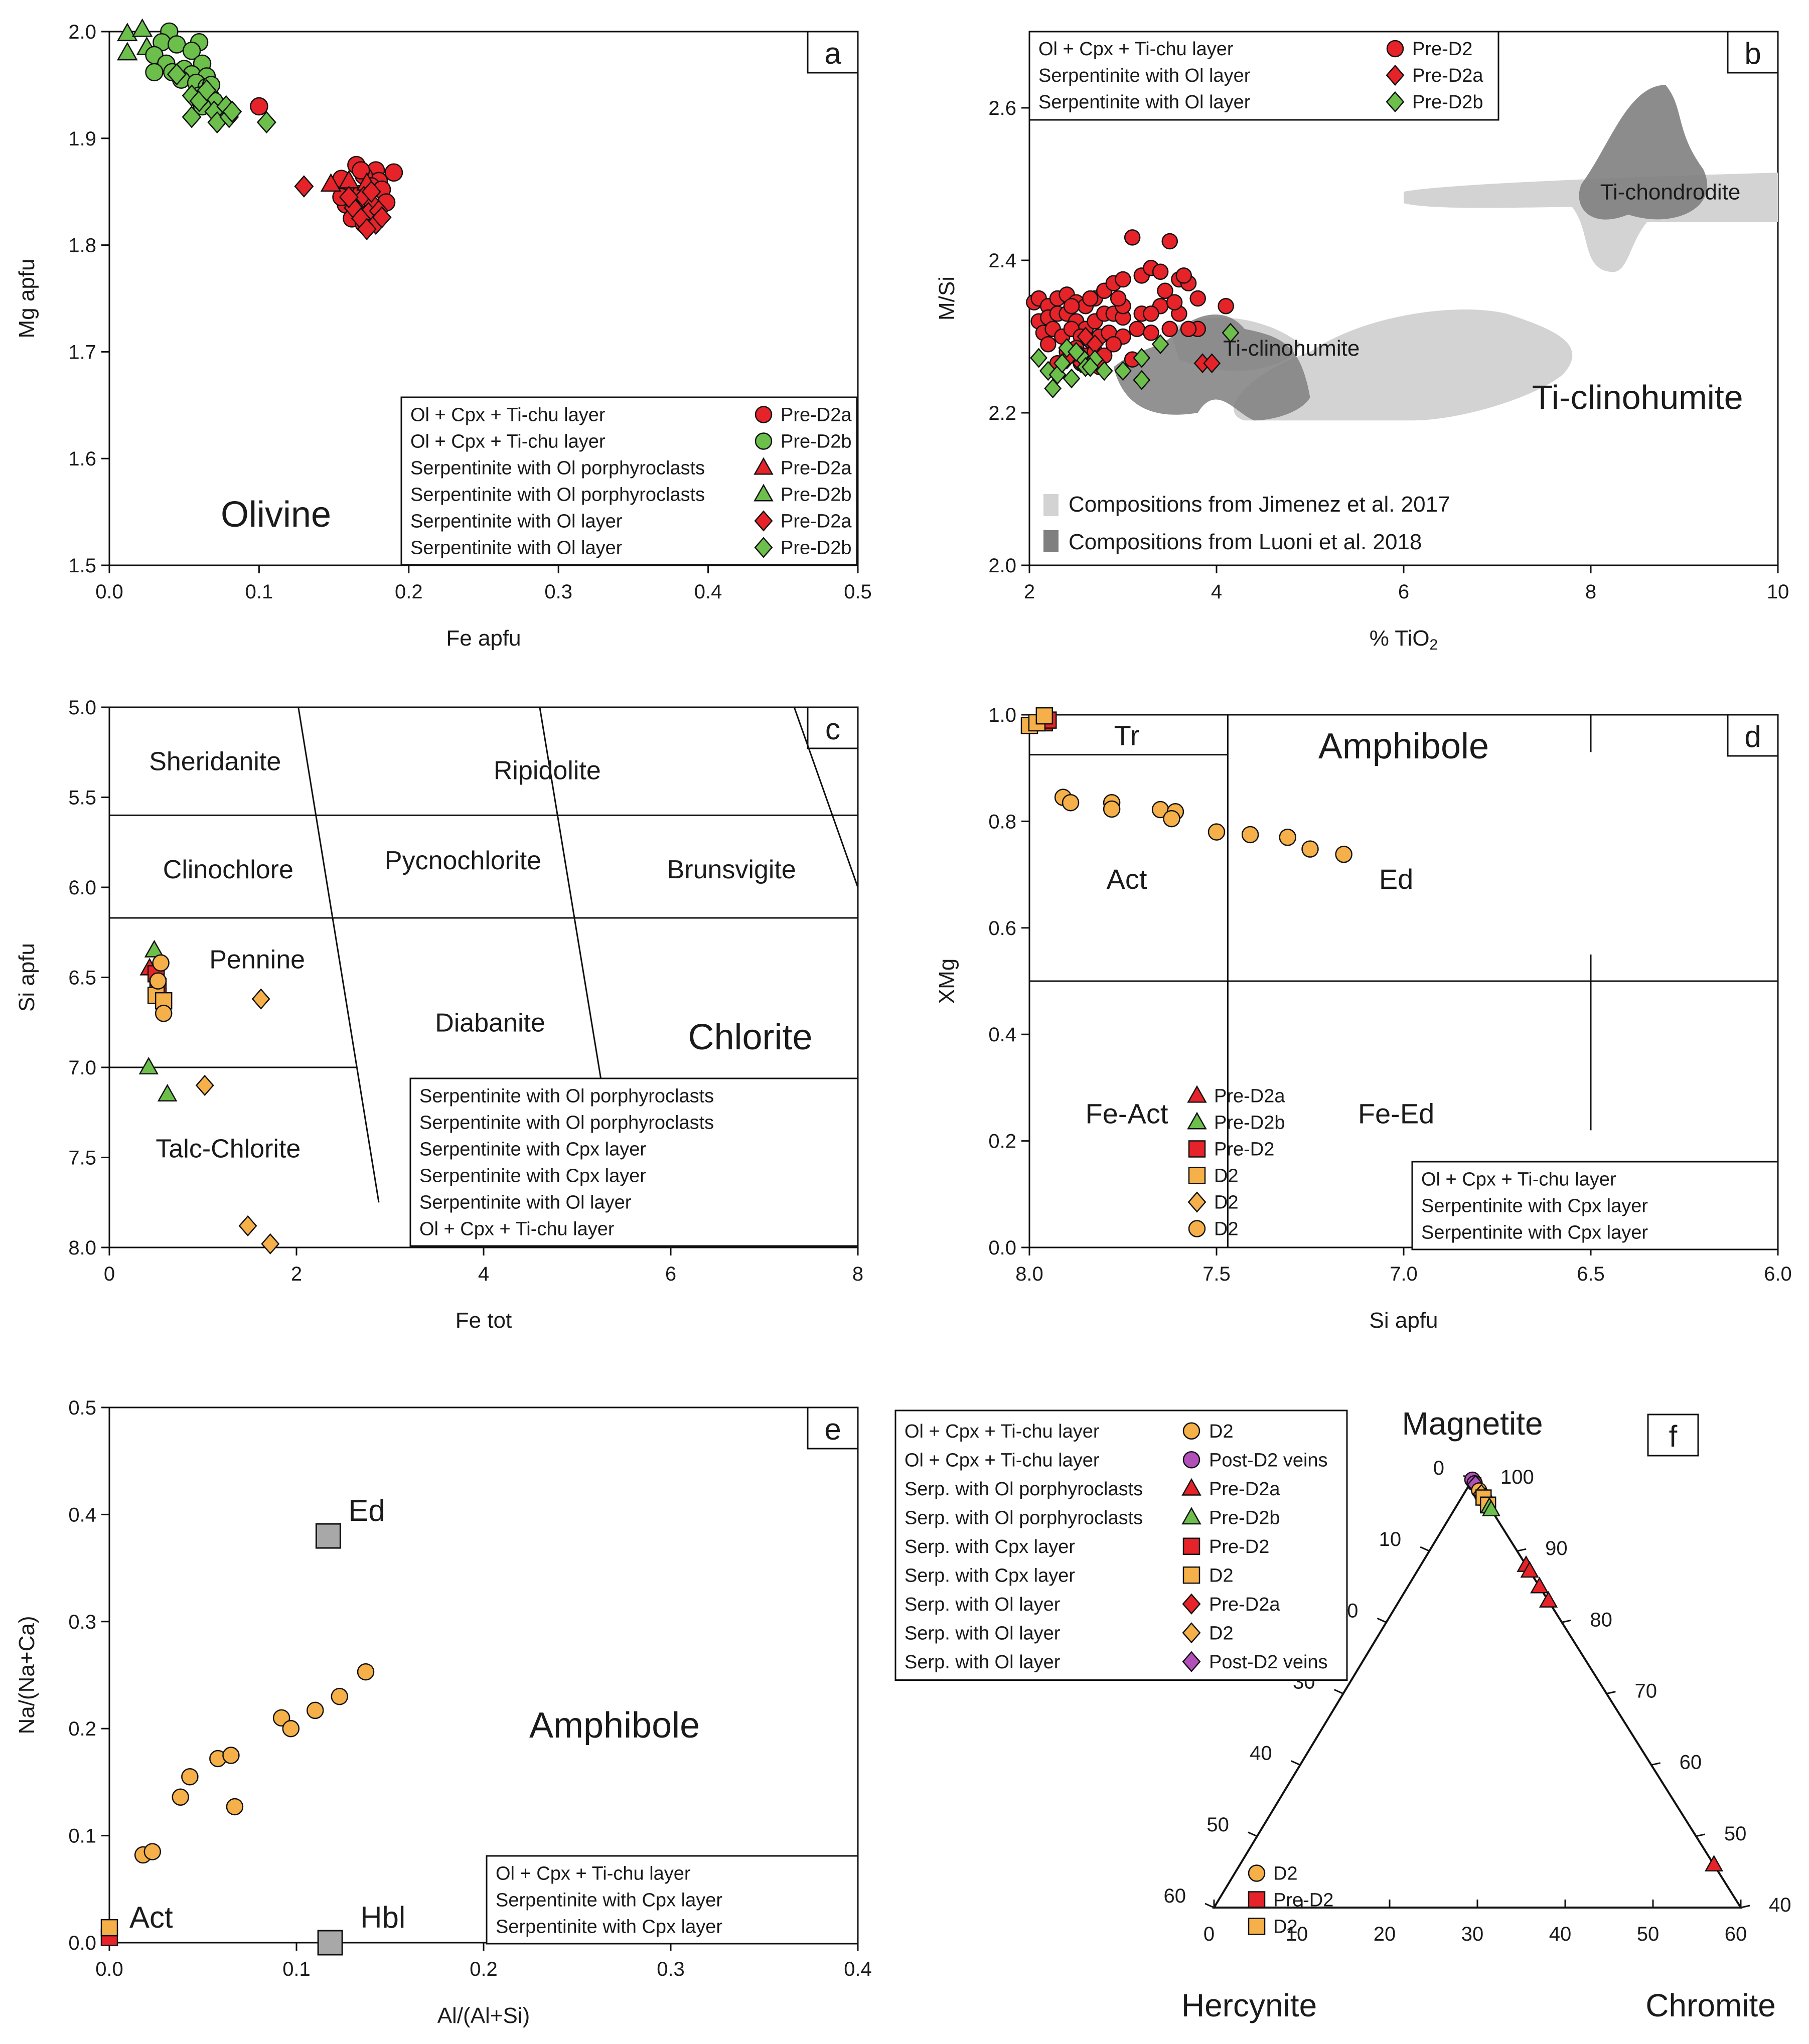 This screenshot has width=1809, height=2044. Describe the element at coordinates (228, 1149) in the screenshot. I see `field-label-talc-chlorite: Talc-Chlorite` at that location.